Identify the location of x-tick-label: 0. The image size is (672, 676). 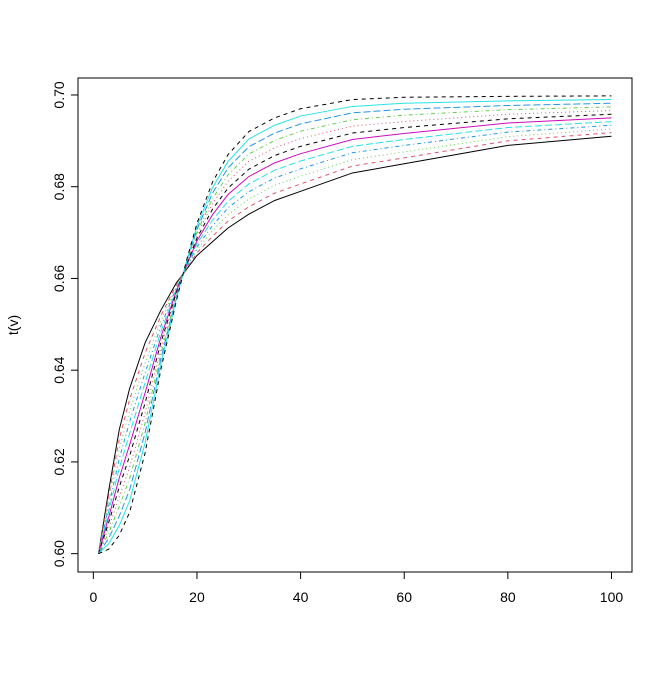
(93, 597).